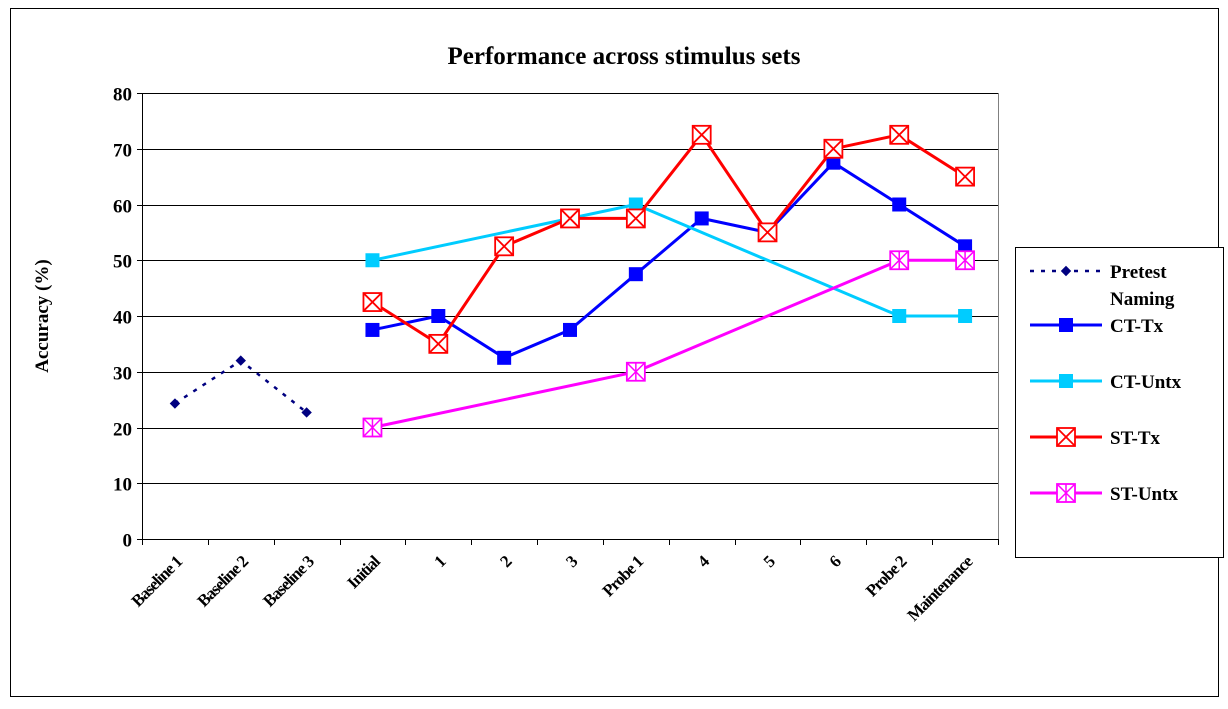 Image resolution: width=1228 pixels, height=709 pixels. Describe the element at coordinates (122, 95) in the screenshot. I see `y-tick-label: 80` at that location.